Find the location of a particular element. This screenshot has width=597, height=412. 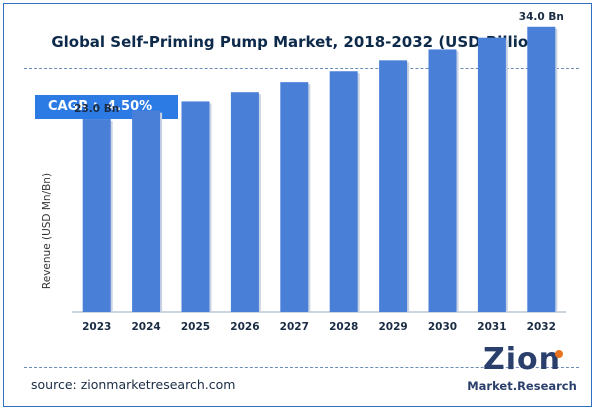

logo-main-text: Zion is located at coordinates (521, 359).